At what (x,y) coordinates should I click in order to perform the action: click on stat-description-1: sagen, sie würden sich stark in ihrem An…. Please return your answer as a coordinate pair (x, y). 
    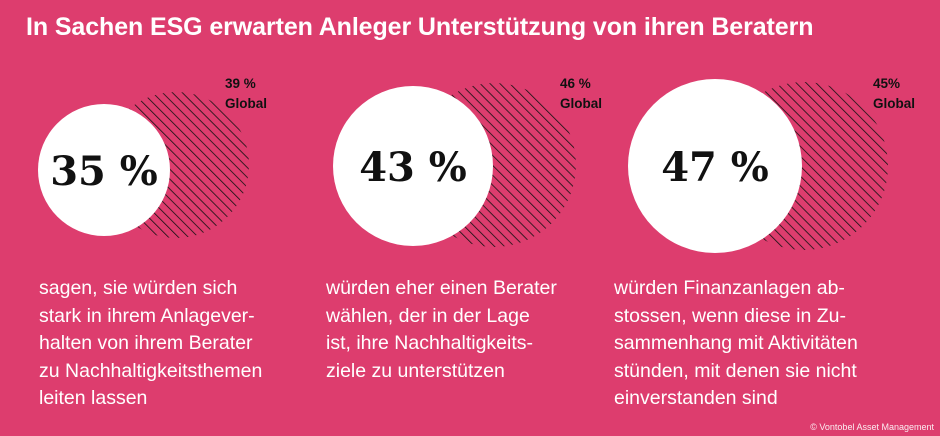
    Looking at the image, I should click on (151, 343).